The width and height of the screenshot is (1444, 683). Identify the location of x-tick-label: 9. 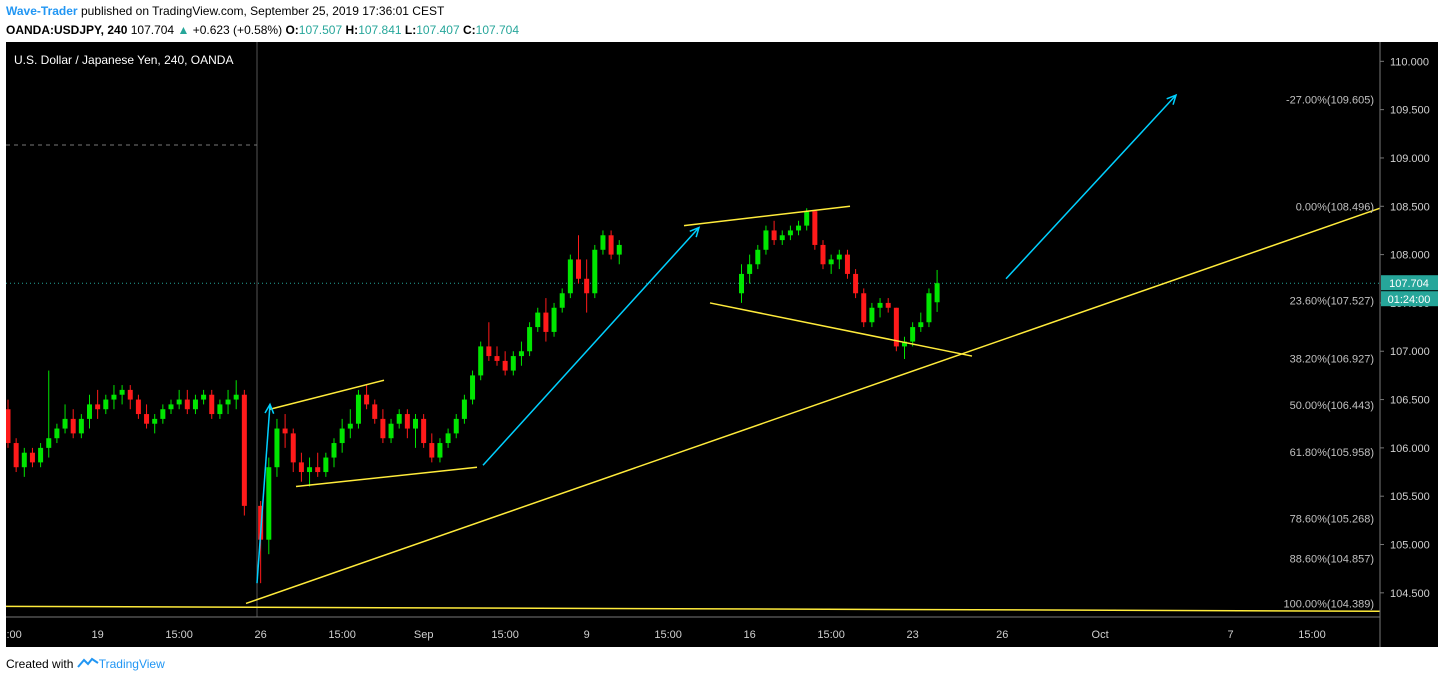
(587, 635).